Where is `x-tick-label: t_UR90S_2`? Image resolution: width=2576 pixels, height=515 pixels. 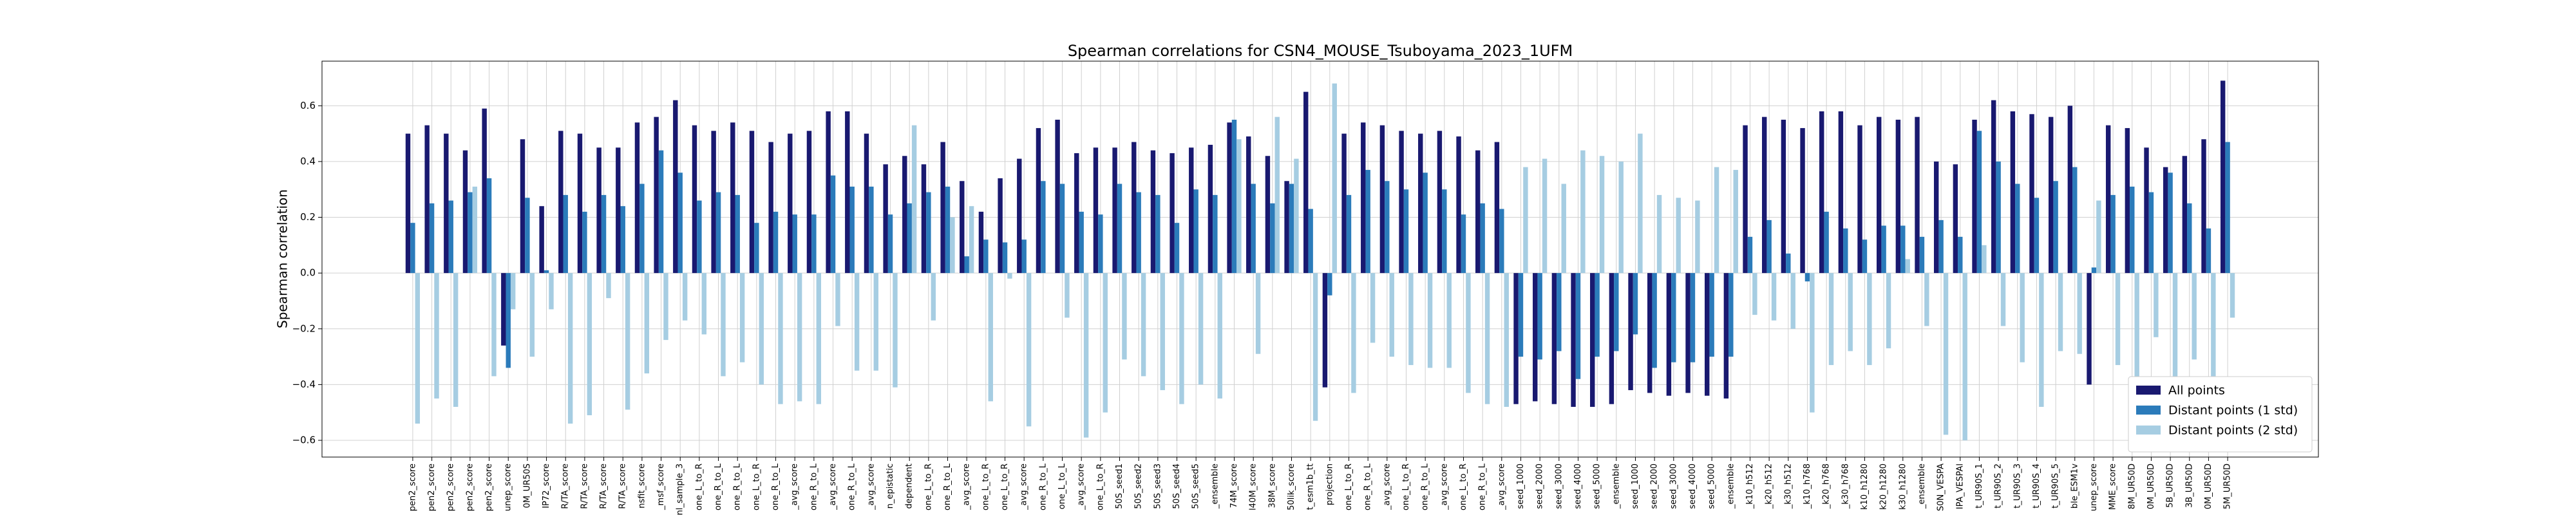 x-tick-label: t_UR90S_2 is located at coordinates (1999, 486).